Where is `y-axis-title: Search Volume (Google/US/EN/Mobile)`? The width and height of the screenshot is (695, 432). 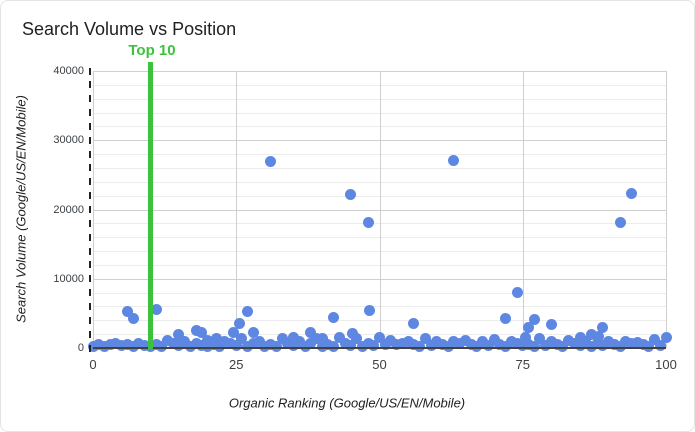 y-axis-title: Search Volume (Google/US/EN/Mobile) is located at coordinates (21, 209).